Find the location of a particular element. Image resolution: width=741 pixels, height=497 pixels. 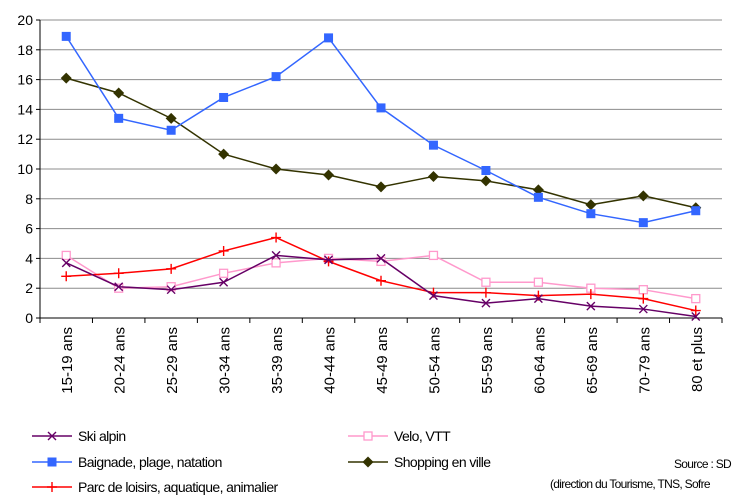

legend-marker-plus-icon is located at coordinates (52, 487).